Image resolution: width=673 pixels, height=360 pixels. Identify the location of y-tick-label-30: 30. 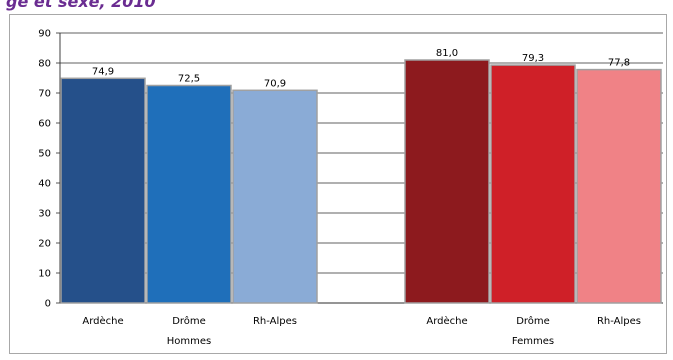
(44, 214).